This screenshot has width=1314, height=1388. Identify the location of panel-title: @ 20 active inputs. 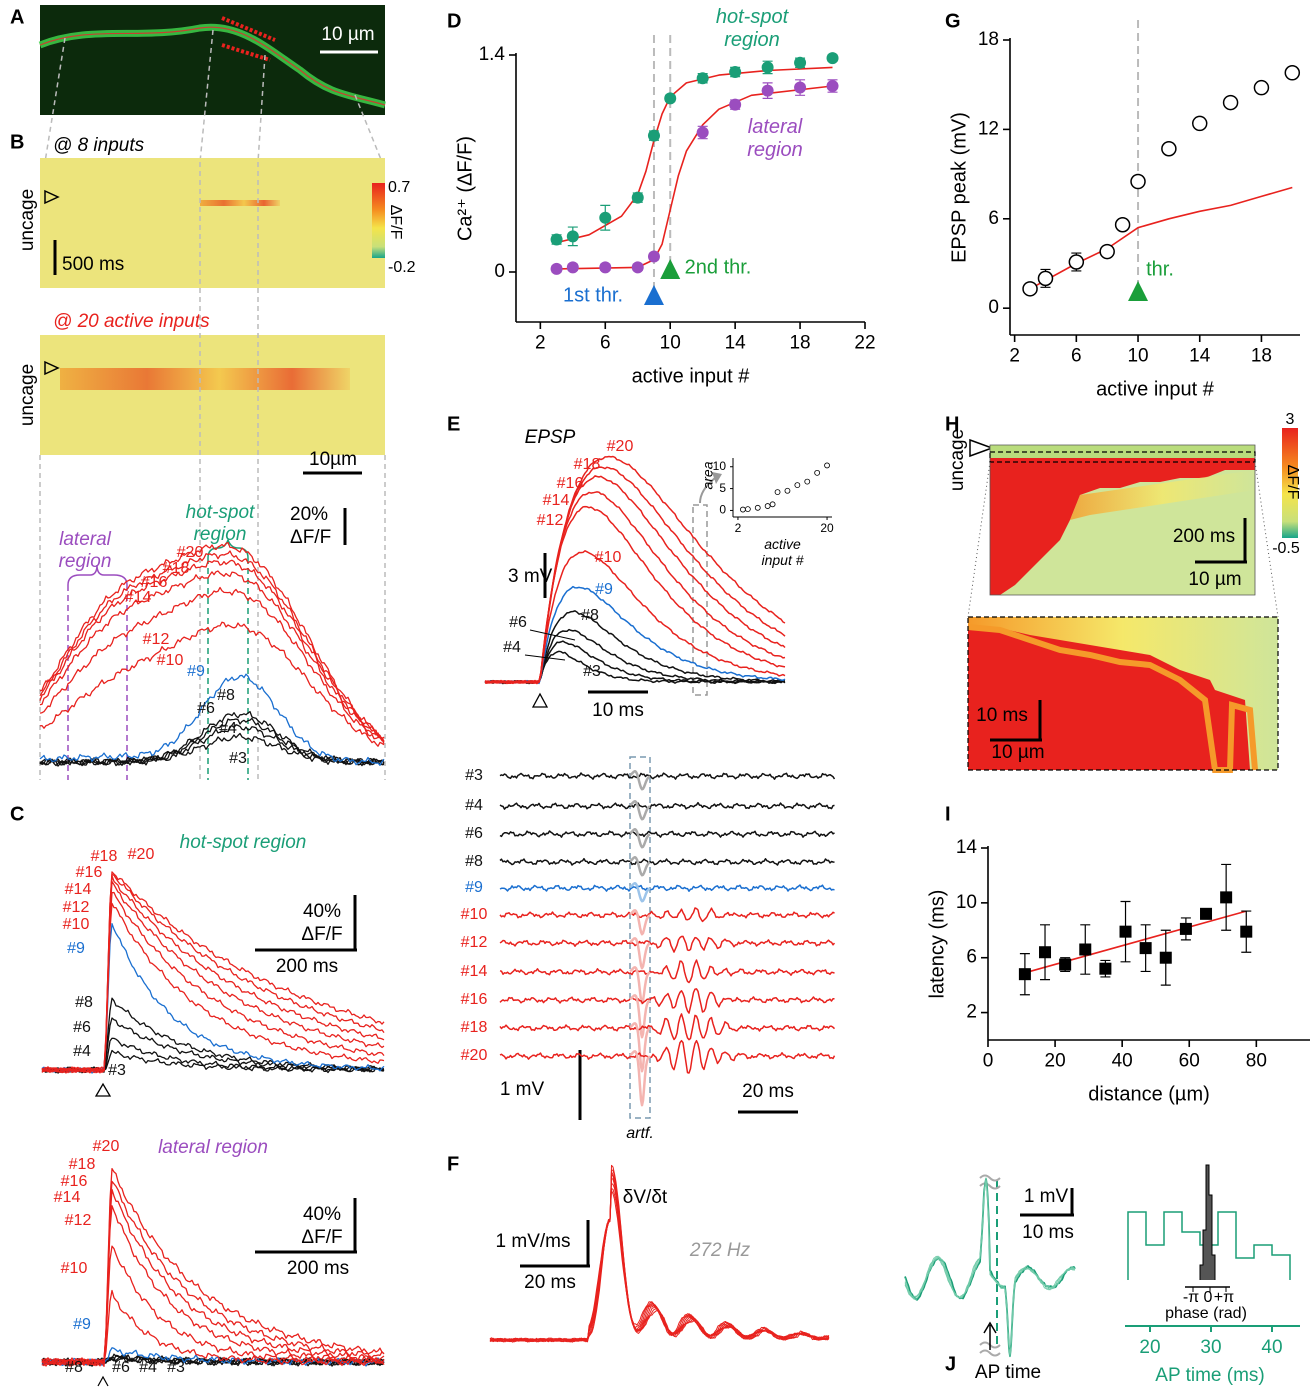
(131, 321).